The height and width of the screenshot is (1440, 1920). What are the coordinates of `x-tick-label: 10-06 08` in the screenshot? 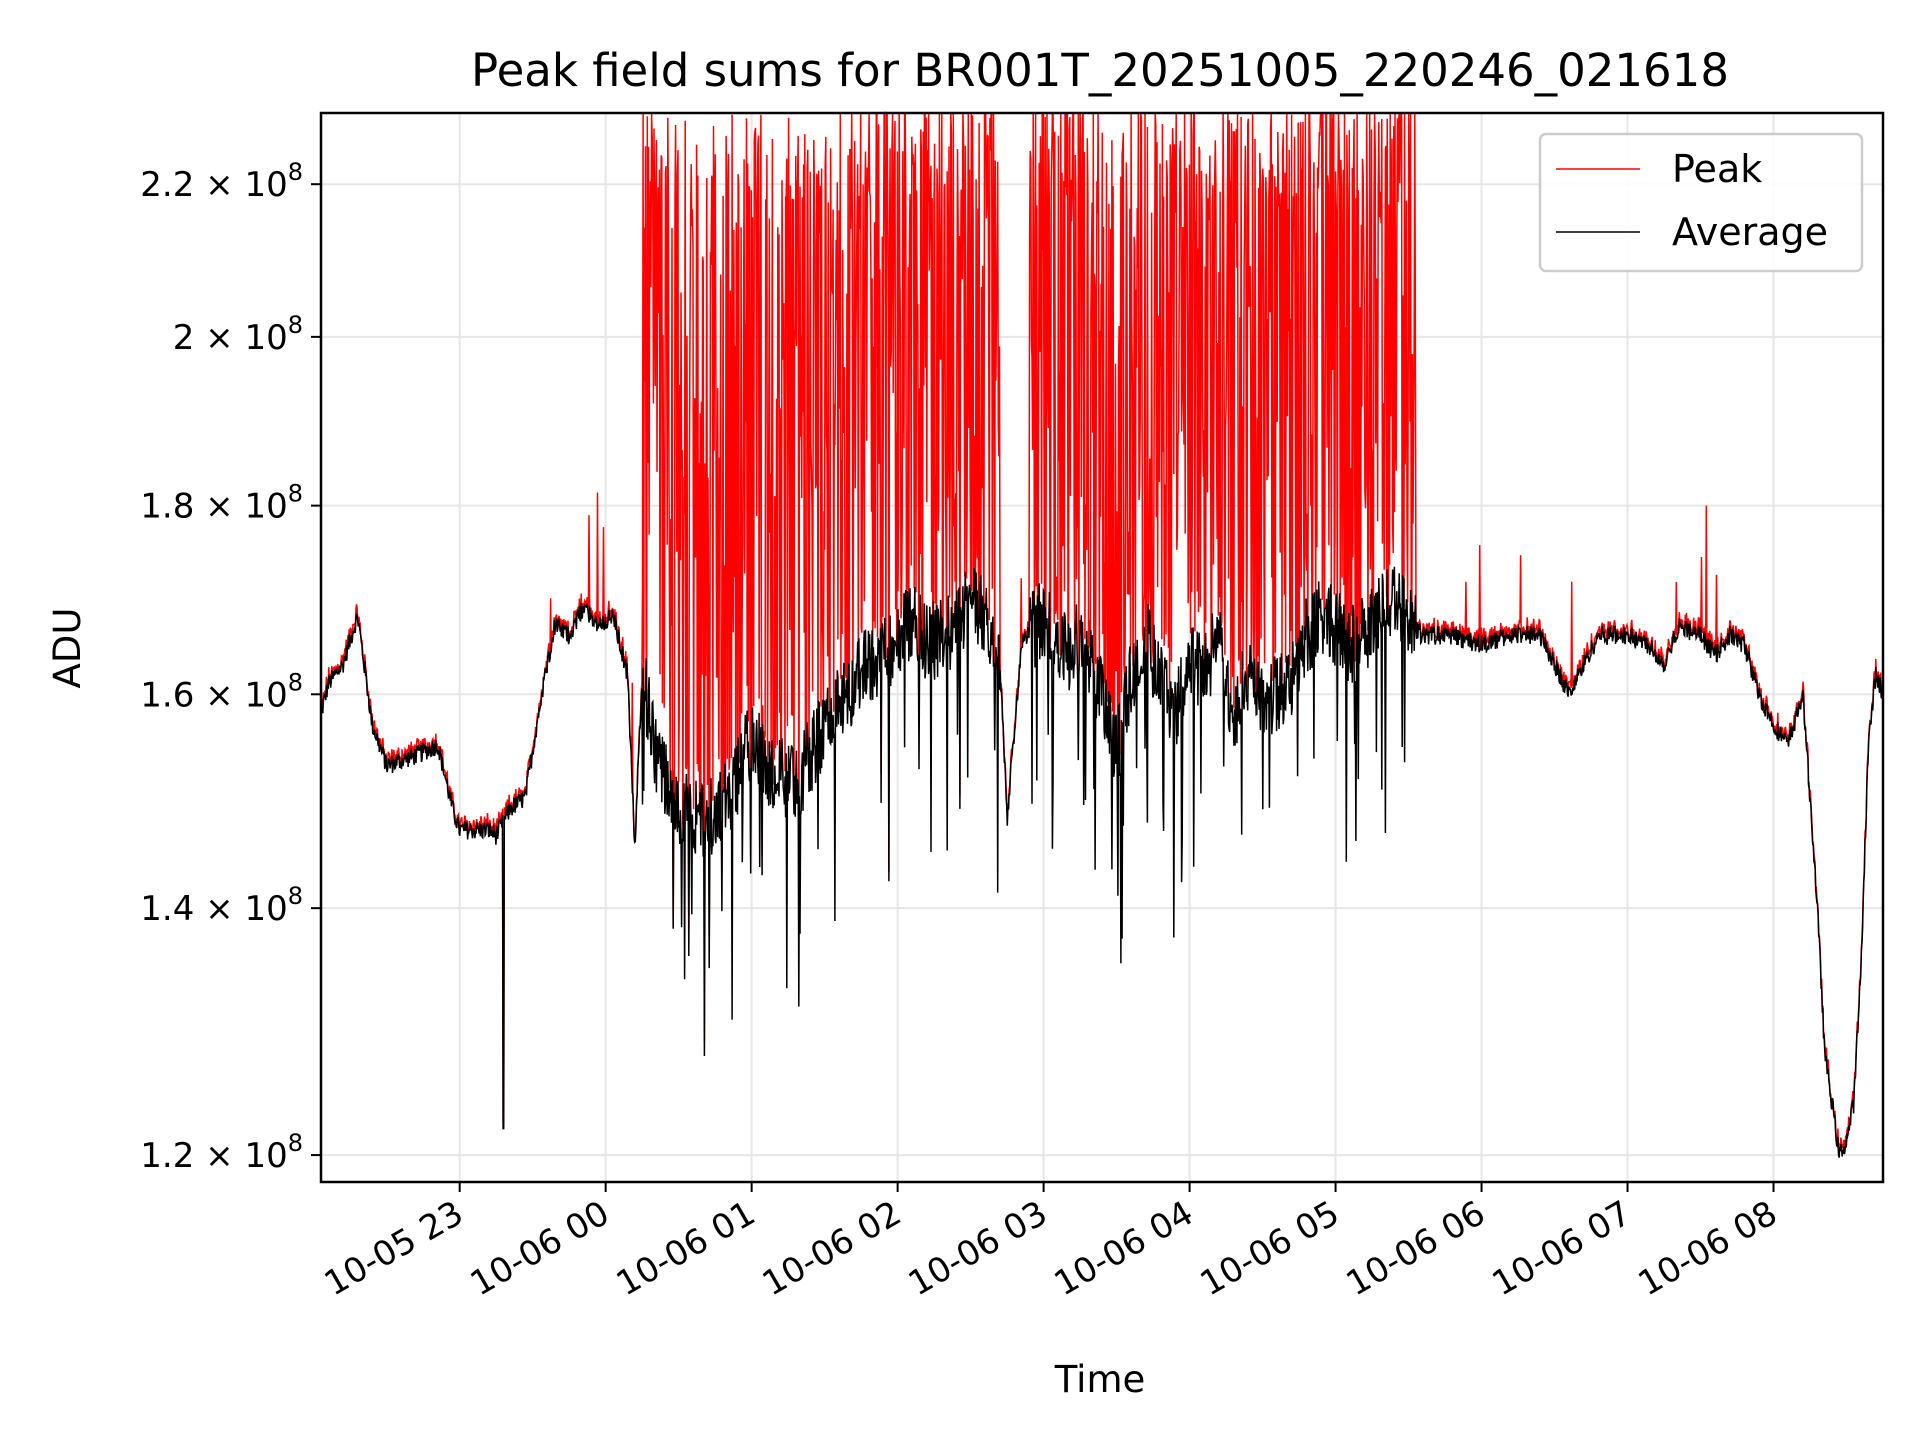 It's located at (1708, 1248).